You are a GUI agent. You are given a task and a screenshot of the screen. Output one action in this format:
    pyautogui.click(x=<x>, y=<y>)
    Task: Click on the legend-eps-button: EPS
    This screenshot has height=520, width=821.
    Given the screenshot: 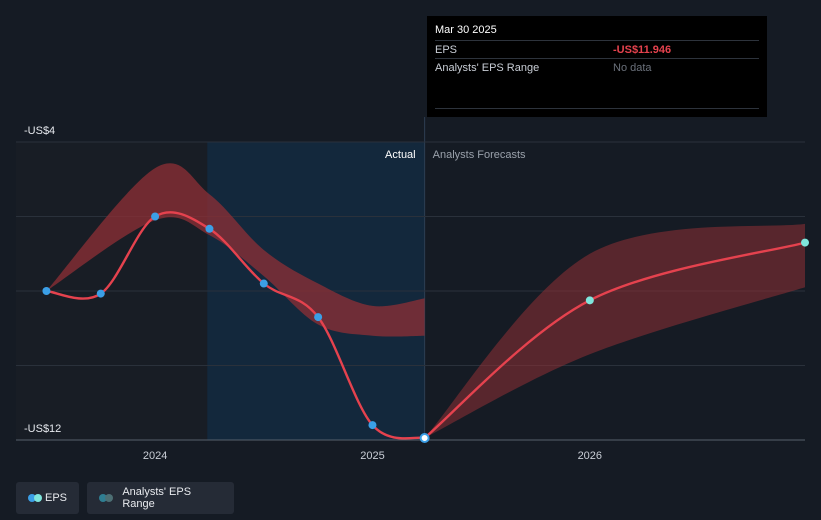 What is the action you would take?
    pyautogui.click(x=47, y=498)
    